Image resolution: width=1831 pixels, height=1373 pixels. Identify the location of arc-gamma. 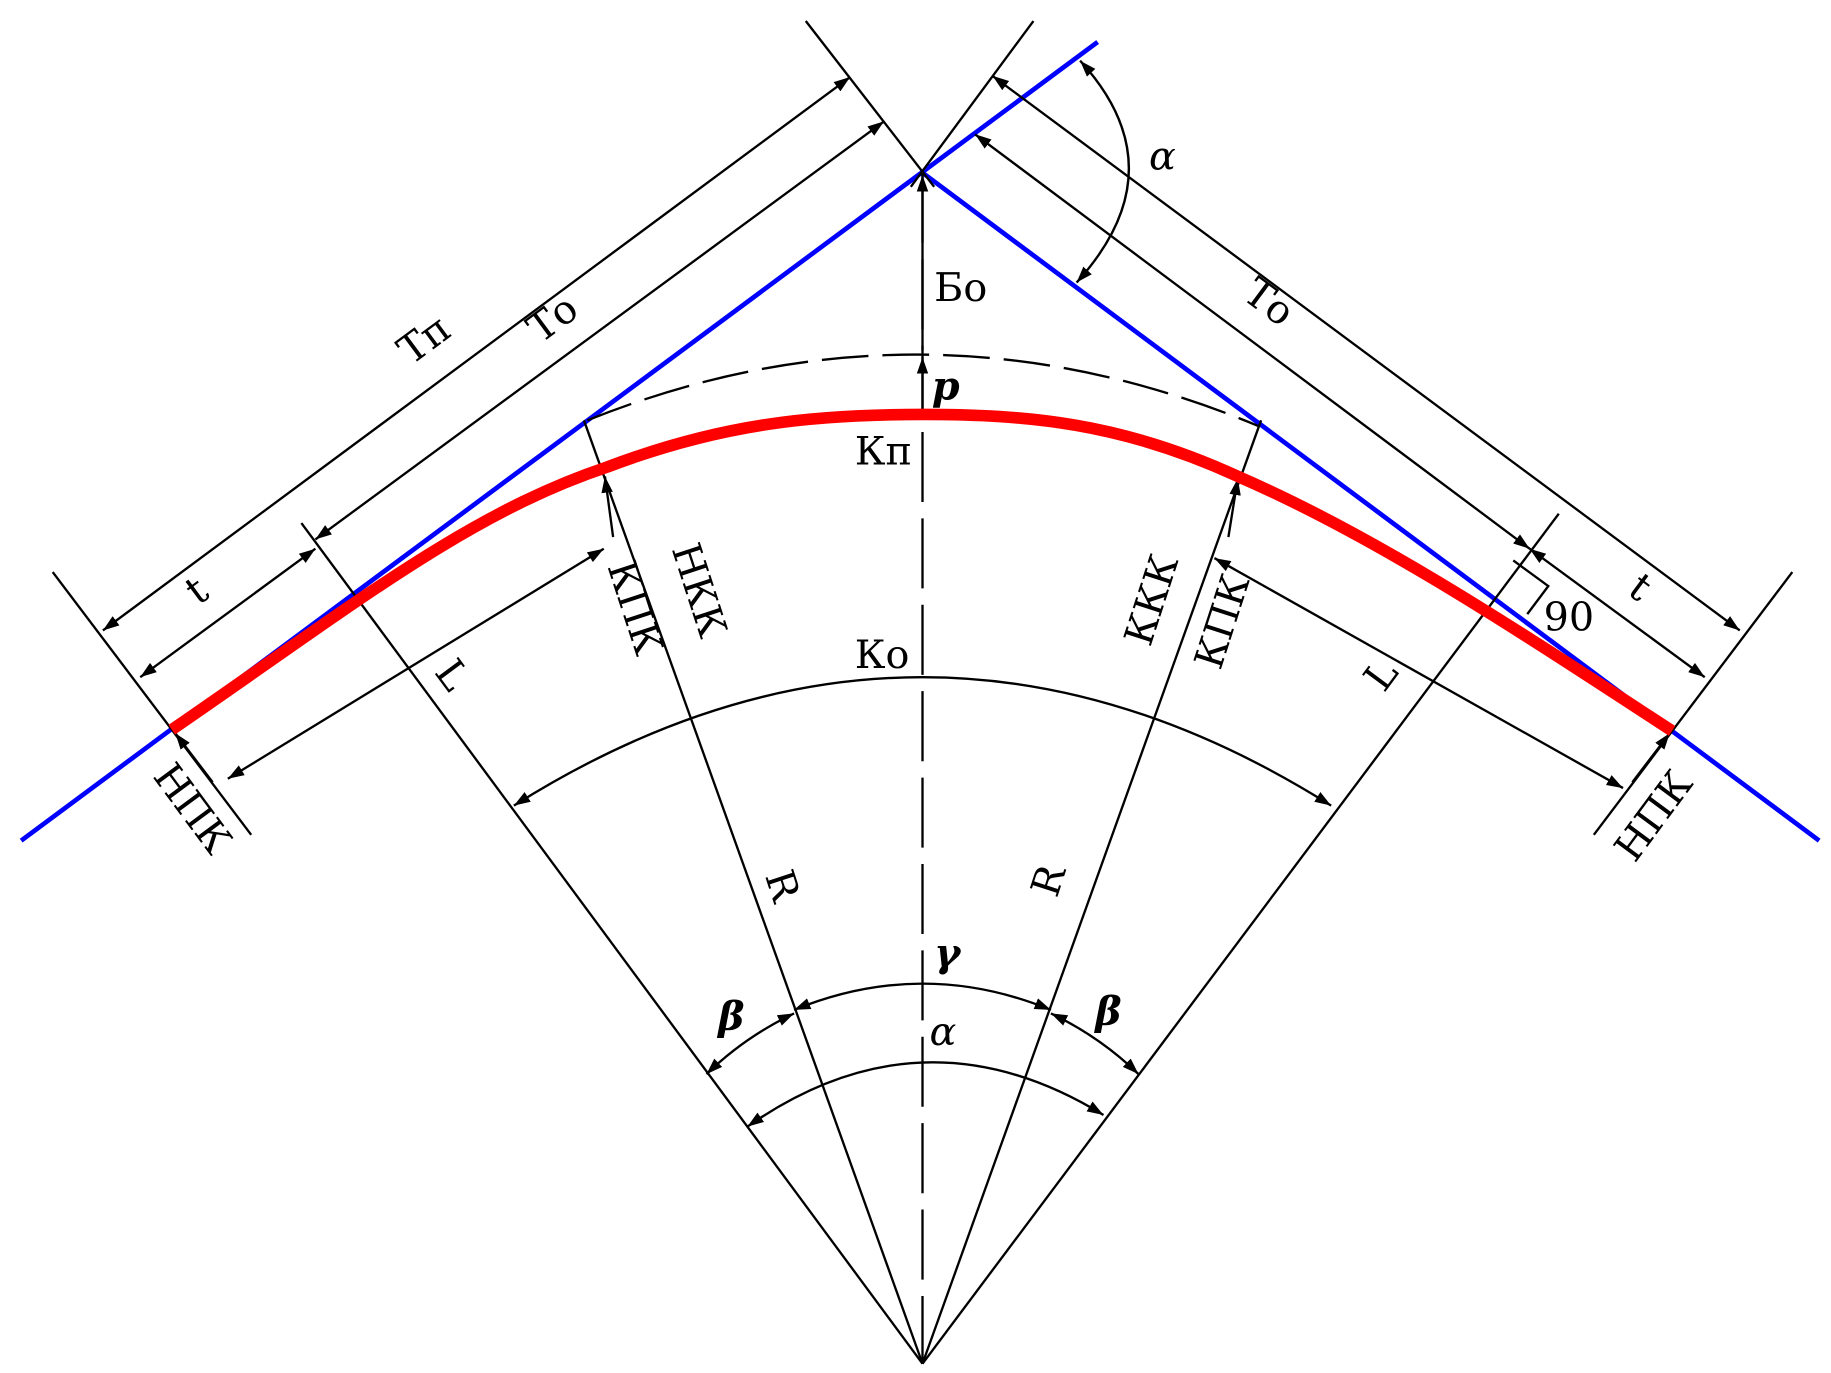
(922, 996).